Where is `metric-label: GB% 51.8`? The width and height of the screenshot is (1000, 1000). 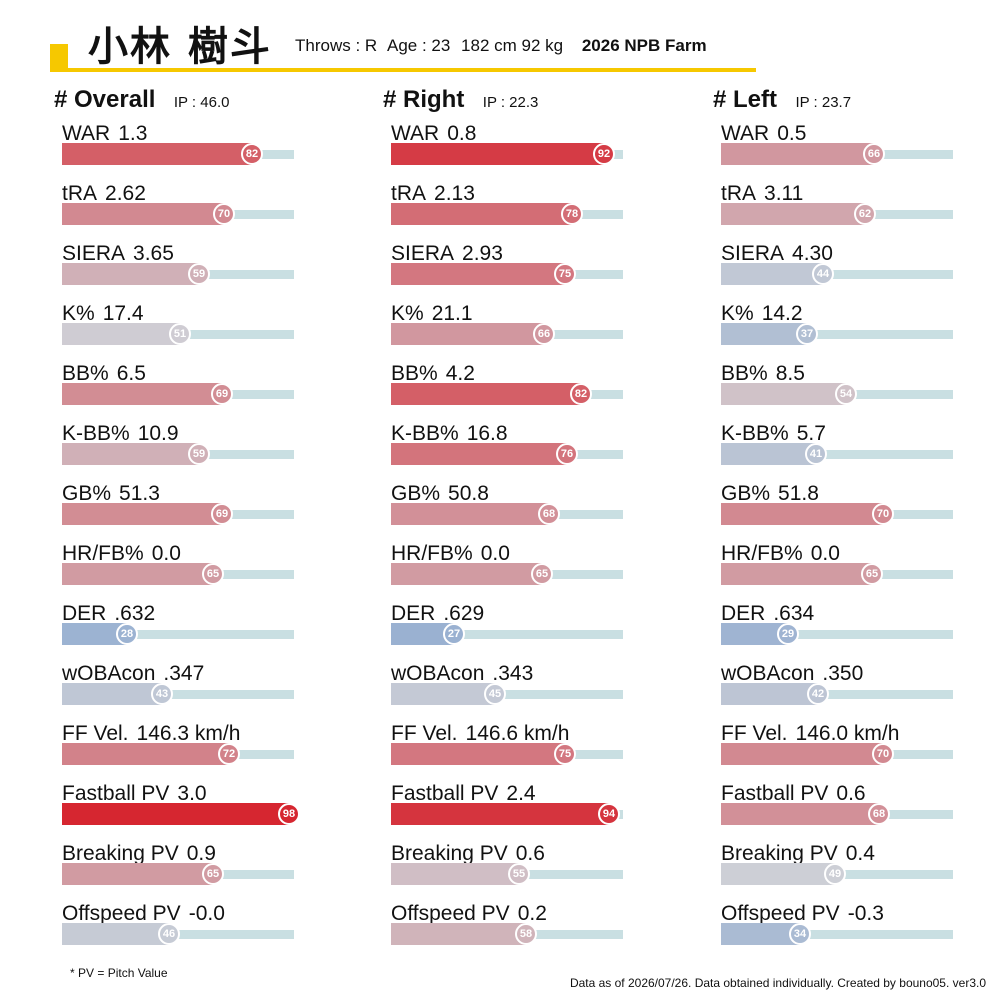 metric-label: GB% 51.8 is located at coordinates (770, 494).